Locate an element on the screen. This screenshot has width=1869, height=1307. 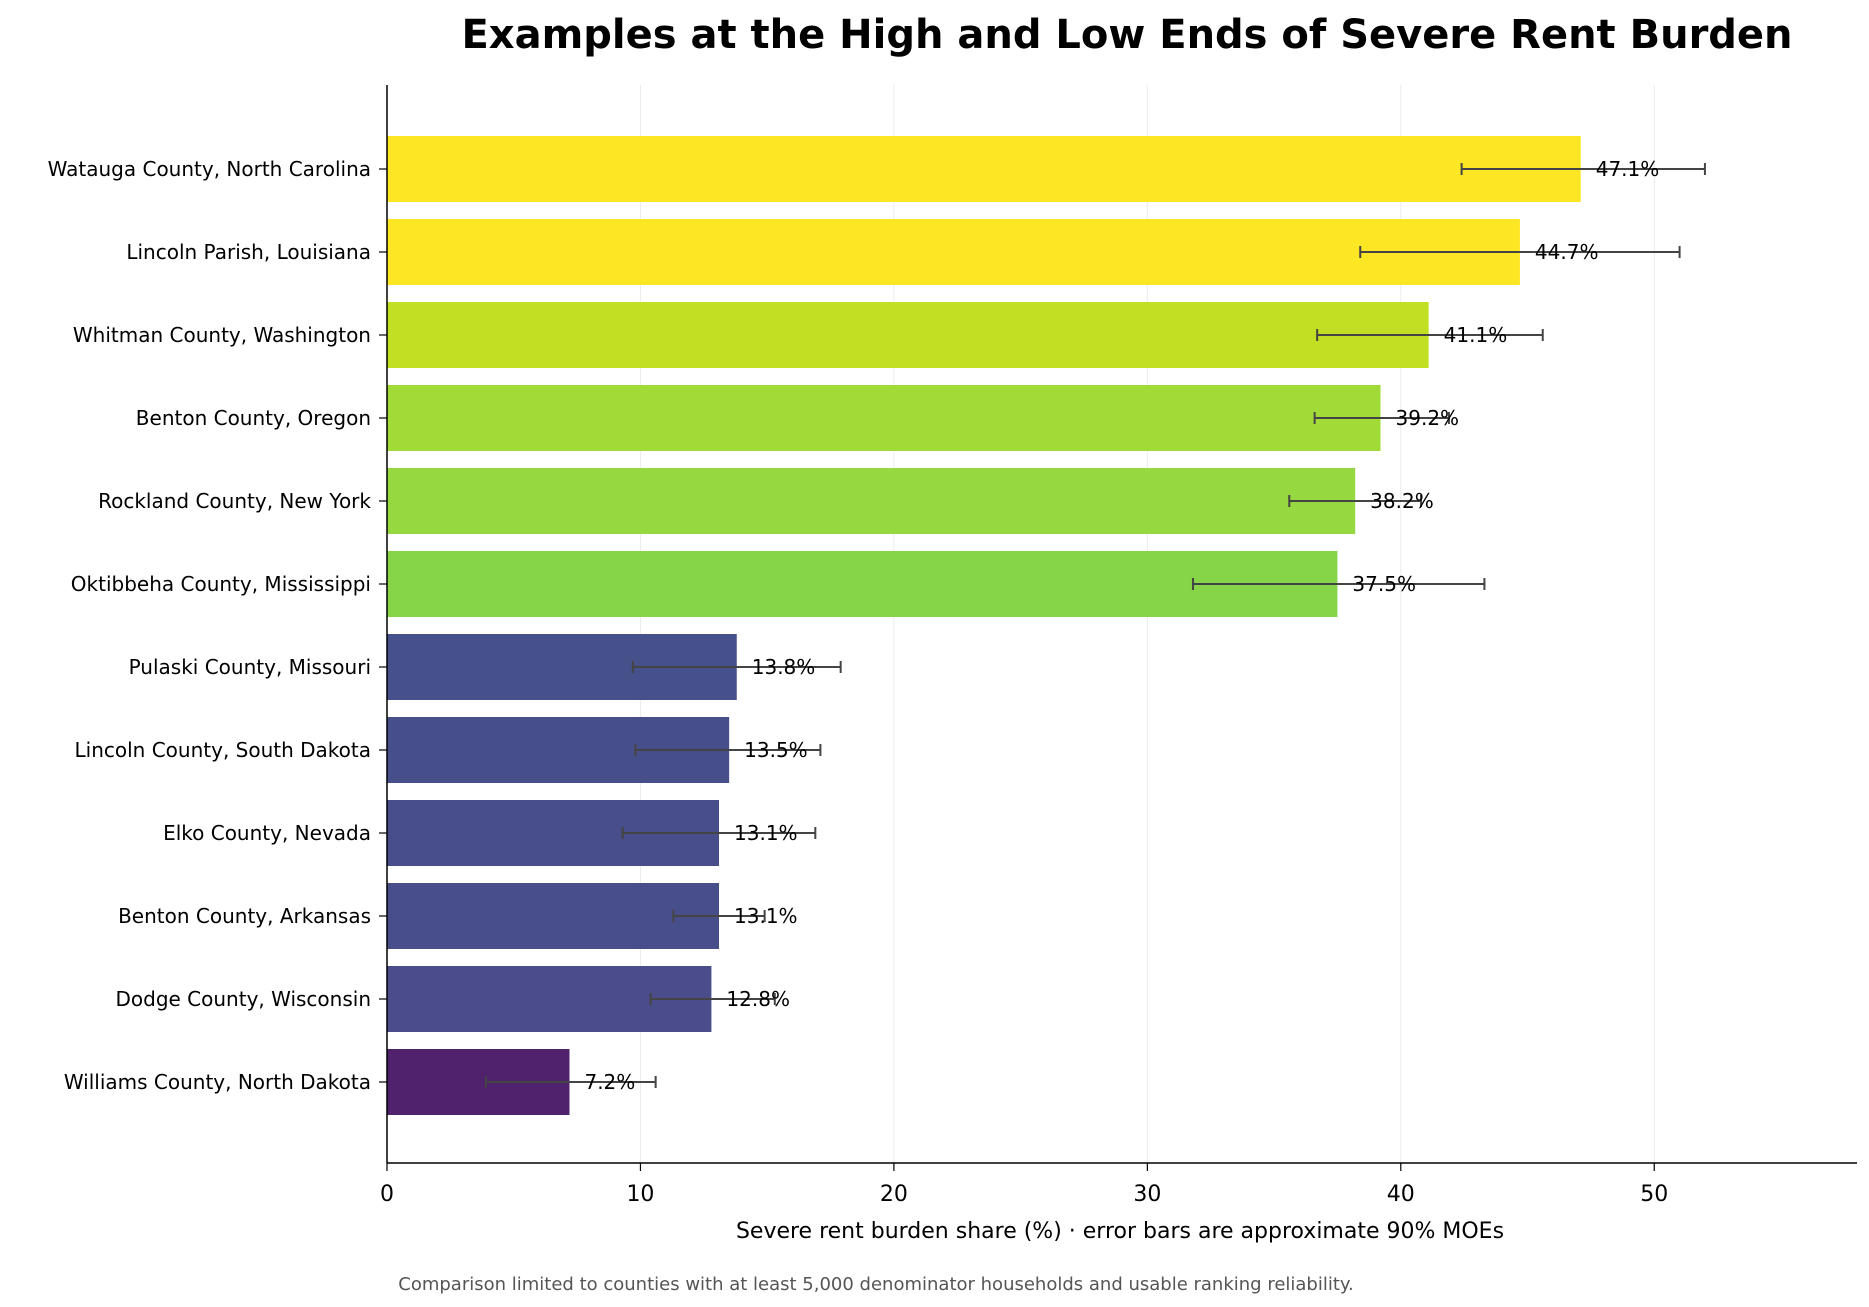
category-label: Lincoln County, South Dakota is located at coordinates (223, 750).